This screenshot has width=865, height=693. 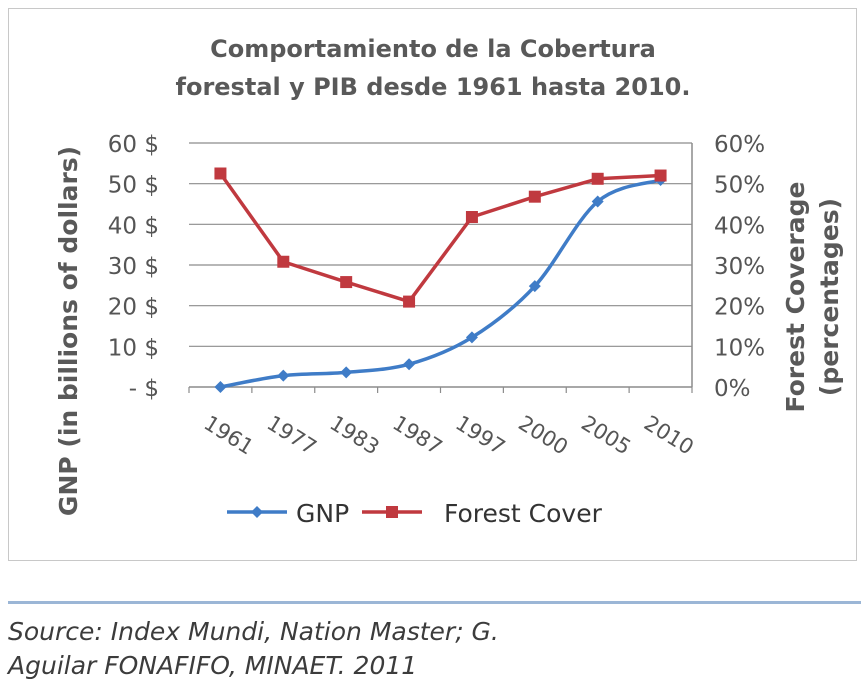 I want to click on forest-cover-line, so click(x=440, y=238).